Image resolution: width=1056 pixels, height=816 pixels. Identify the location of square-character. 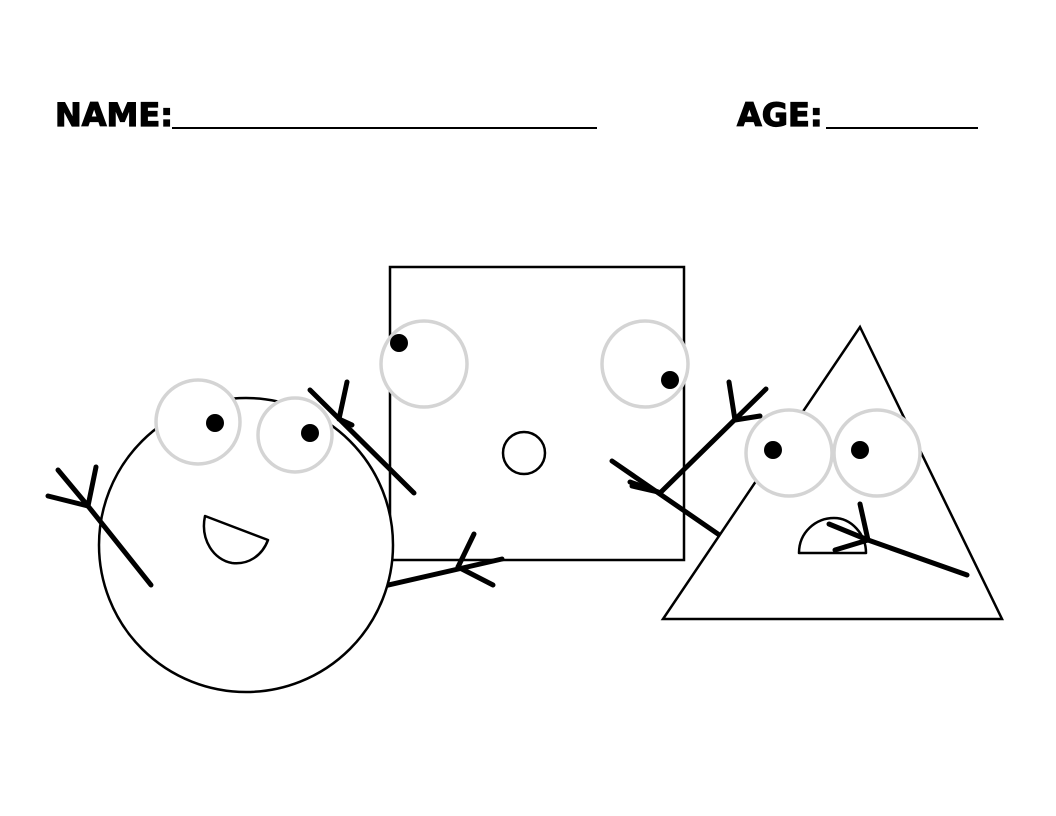
(544, 430).